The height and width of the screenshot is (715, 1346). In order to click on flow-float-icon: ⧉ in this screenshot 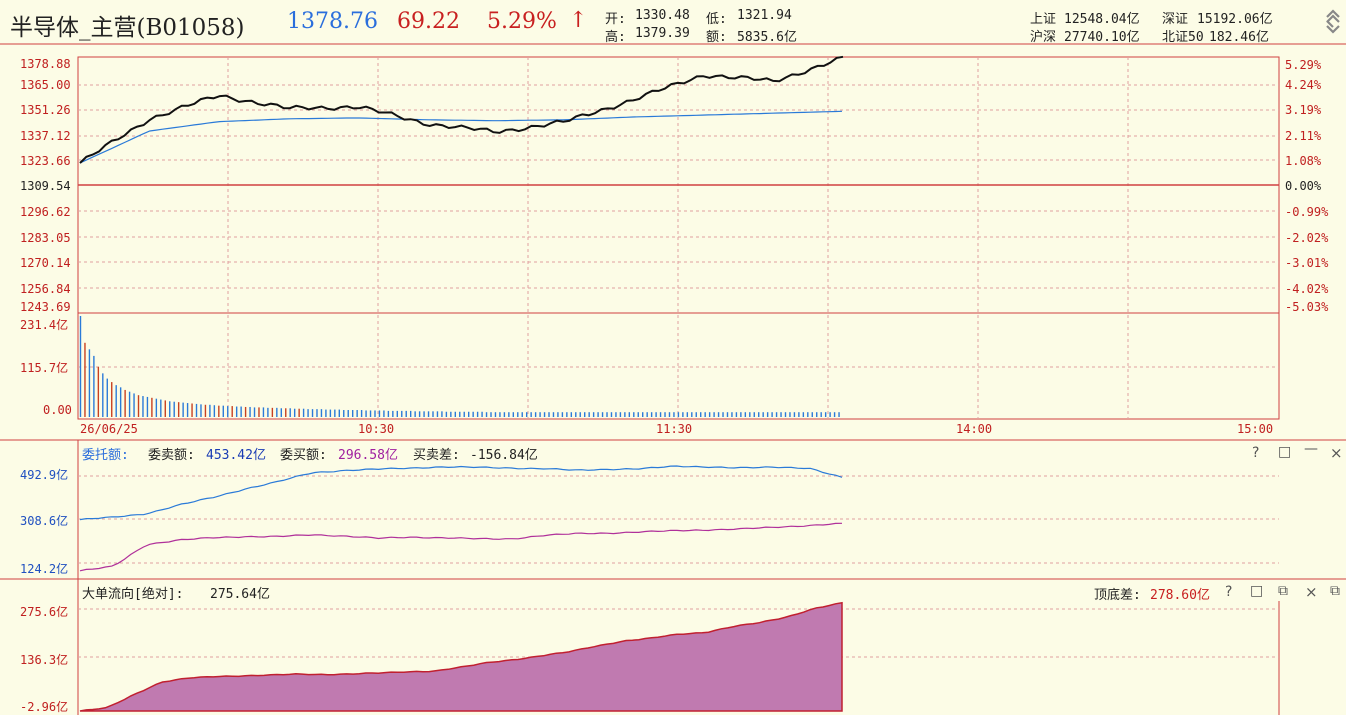, I will do `click(1283, 591)`.